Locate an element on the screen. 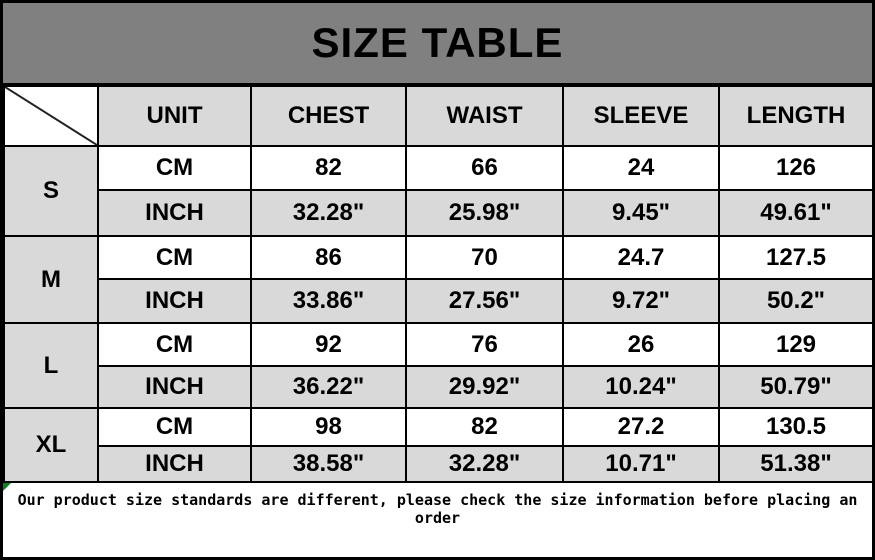  title-bar: SIZE TABLE is located at coordinates (437, 44).